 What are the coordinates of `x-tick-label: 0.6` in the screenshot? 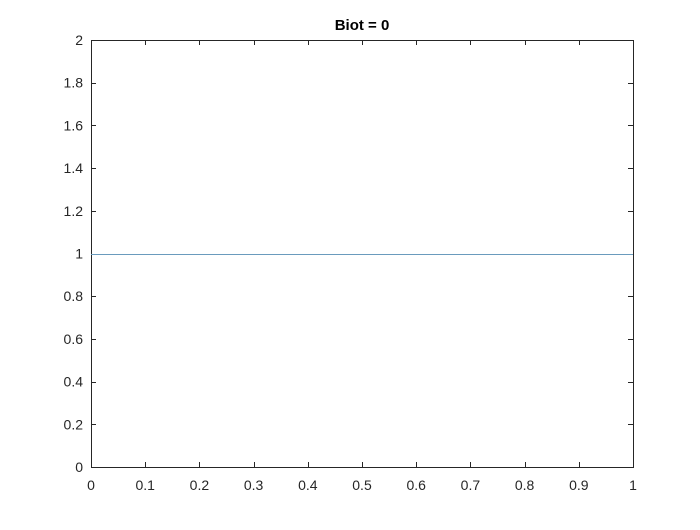 It's located at (416, 485).